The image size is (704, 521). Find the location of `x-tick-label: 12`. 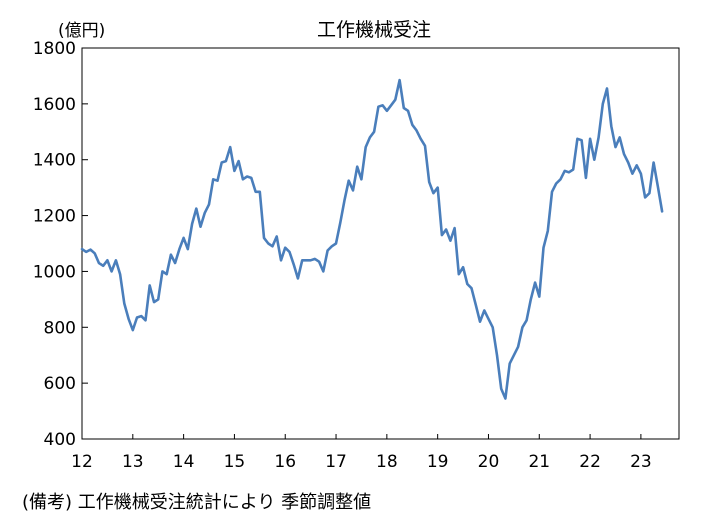

x-tick-label: 12 is located at coordinates (82, 462).